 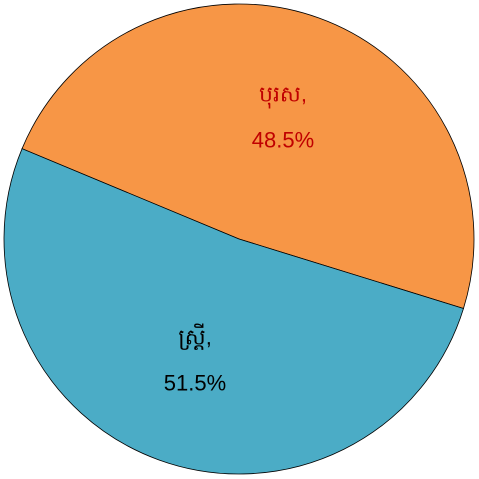 What do you see at coordinates (283, 94) in the screenshot?
I see `slice-label: បុរស,` at bounding box center [283, 94].